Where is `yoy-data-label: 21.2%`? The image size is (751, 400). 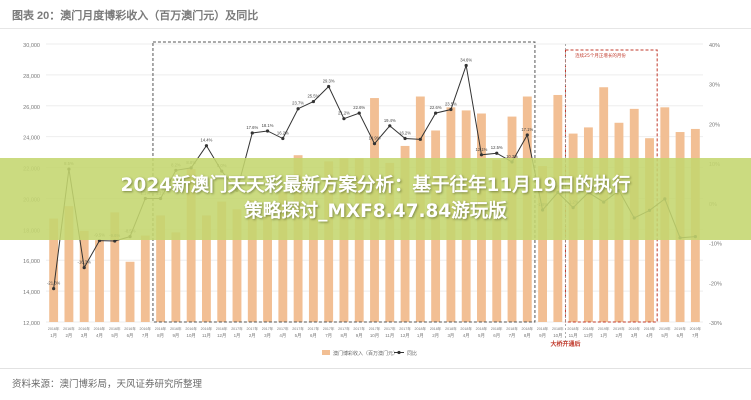
yoy-data-label: 21.2% is located at coordinates (344, 113).